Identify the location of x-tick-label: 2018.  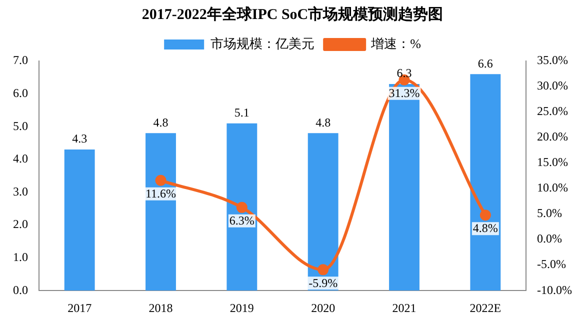
(160, 307).